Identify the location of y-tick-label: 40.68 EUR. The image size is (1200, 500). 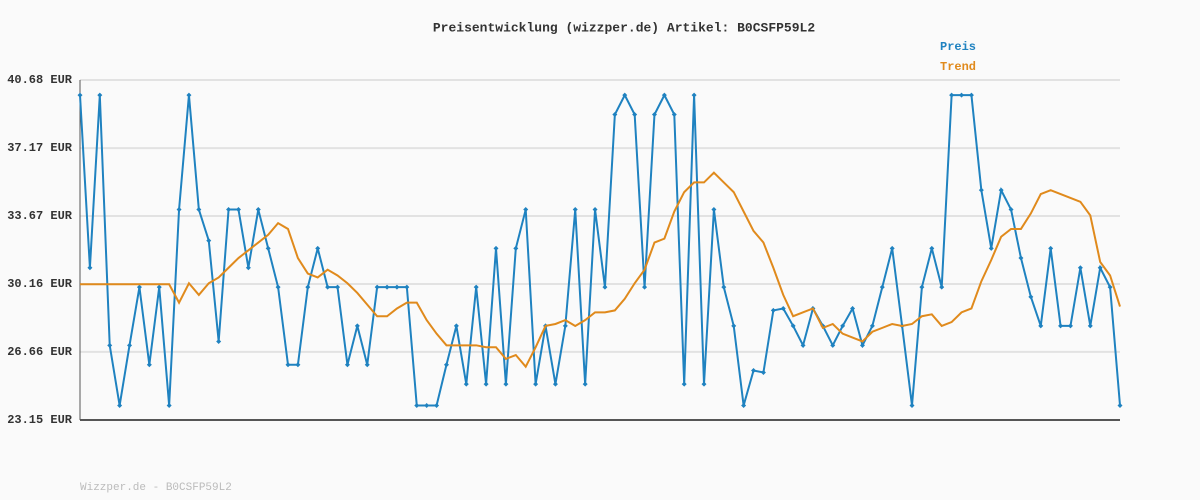
(40, 80).